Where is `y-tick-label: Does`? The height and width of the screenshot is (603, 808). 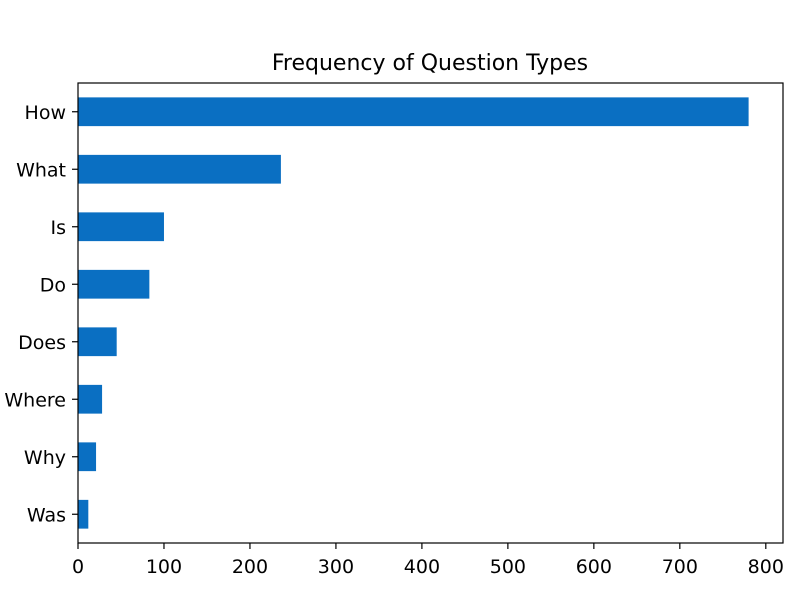
y-tick-label: Does is located at coordinates (42, 343).